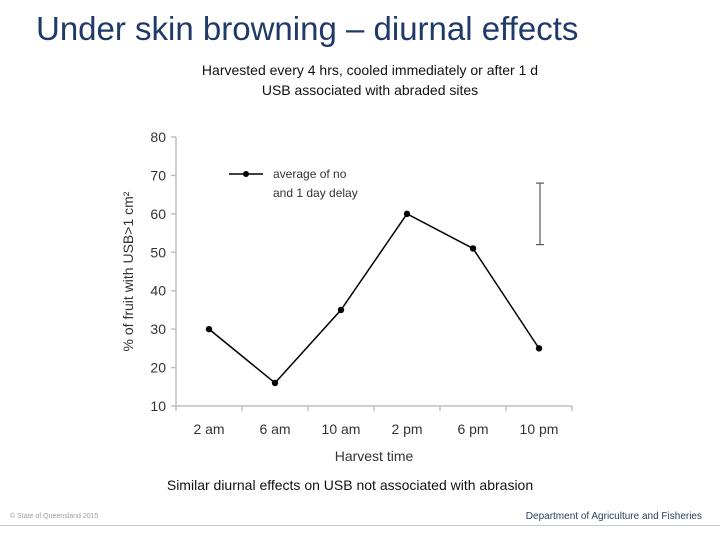 Image resolution: width=720 pixels, height=540 pixels. What do you see at coordinates (158, 214) in the screenshot?
I see `y-tick-label: 60` at bounding box center [158, 214].